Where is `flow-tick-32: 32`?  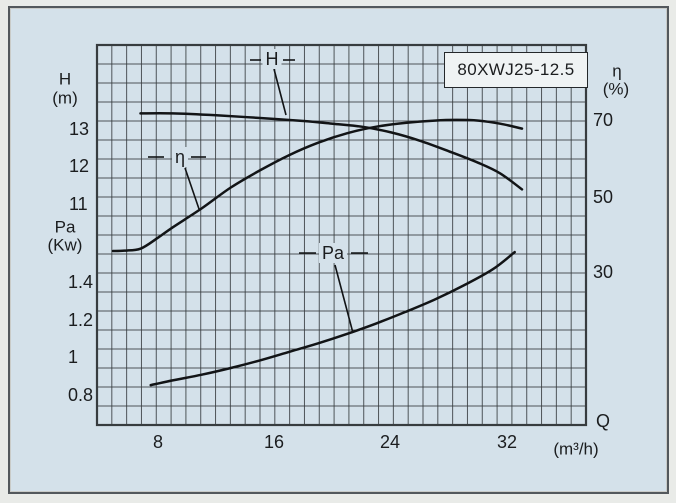 flow-tick-32: 32 is located at coordinates (507, 442).